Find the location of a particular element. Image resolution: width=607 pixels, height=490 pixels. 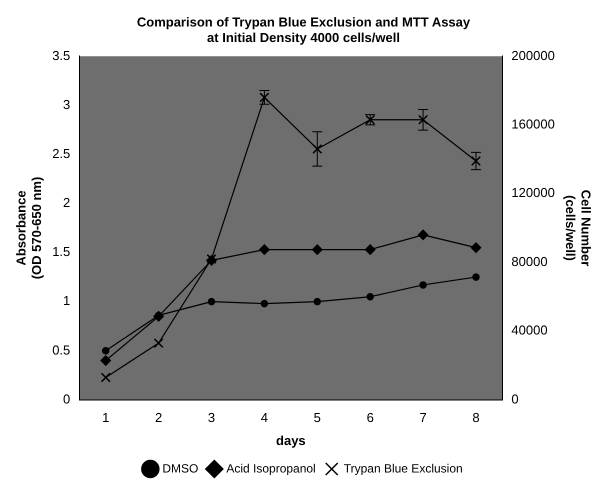

y2-tick-label: 0 is located at coordinates (515, 398).